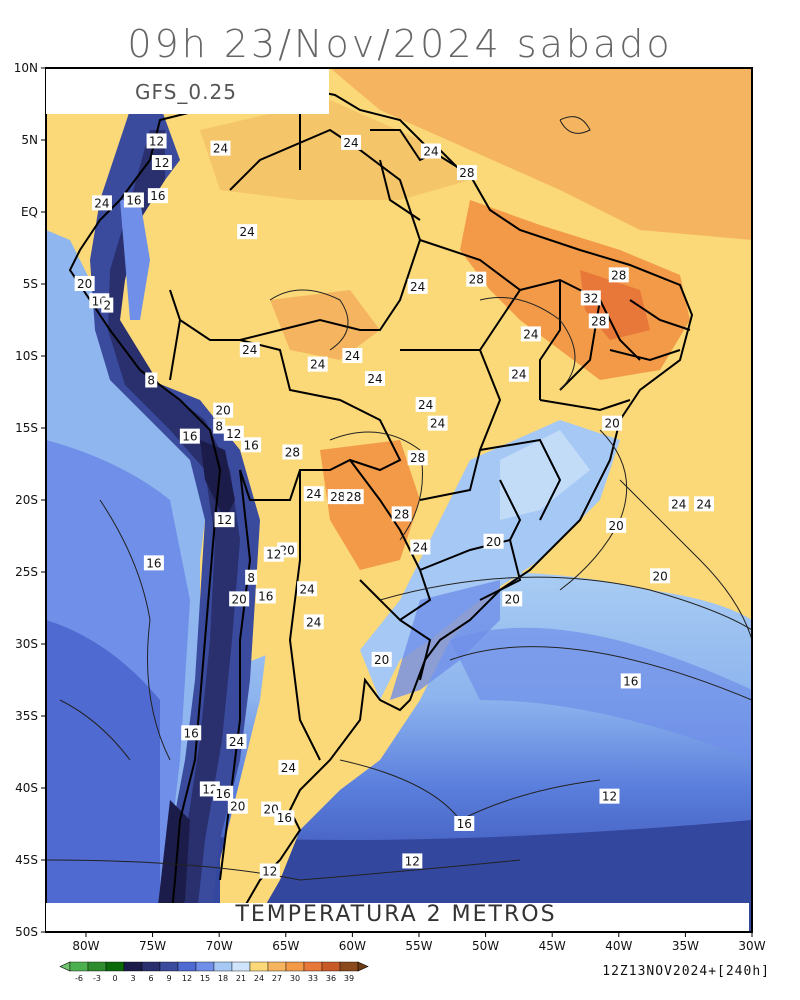 Image resolution: width=800 pixels, height=1000 pixels. Describe the element at coordinates (168, 978) in the screenshot. I see `colorbar-label: 9` at that location.